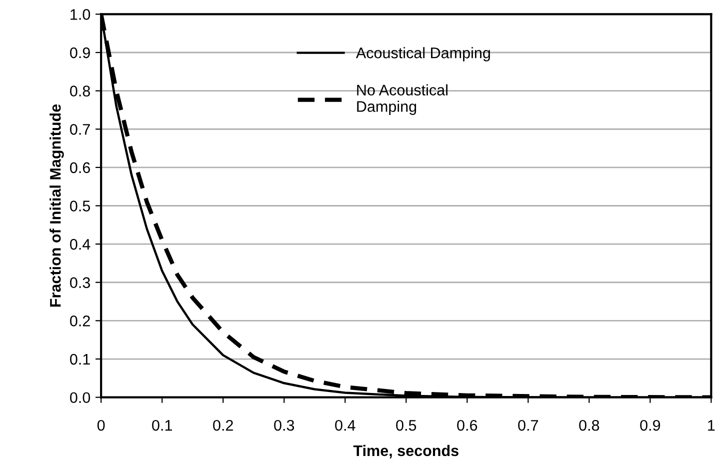  I want to click on x-tick-label: 0.4, so click(345, 425).